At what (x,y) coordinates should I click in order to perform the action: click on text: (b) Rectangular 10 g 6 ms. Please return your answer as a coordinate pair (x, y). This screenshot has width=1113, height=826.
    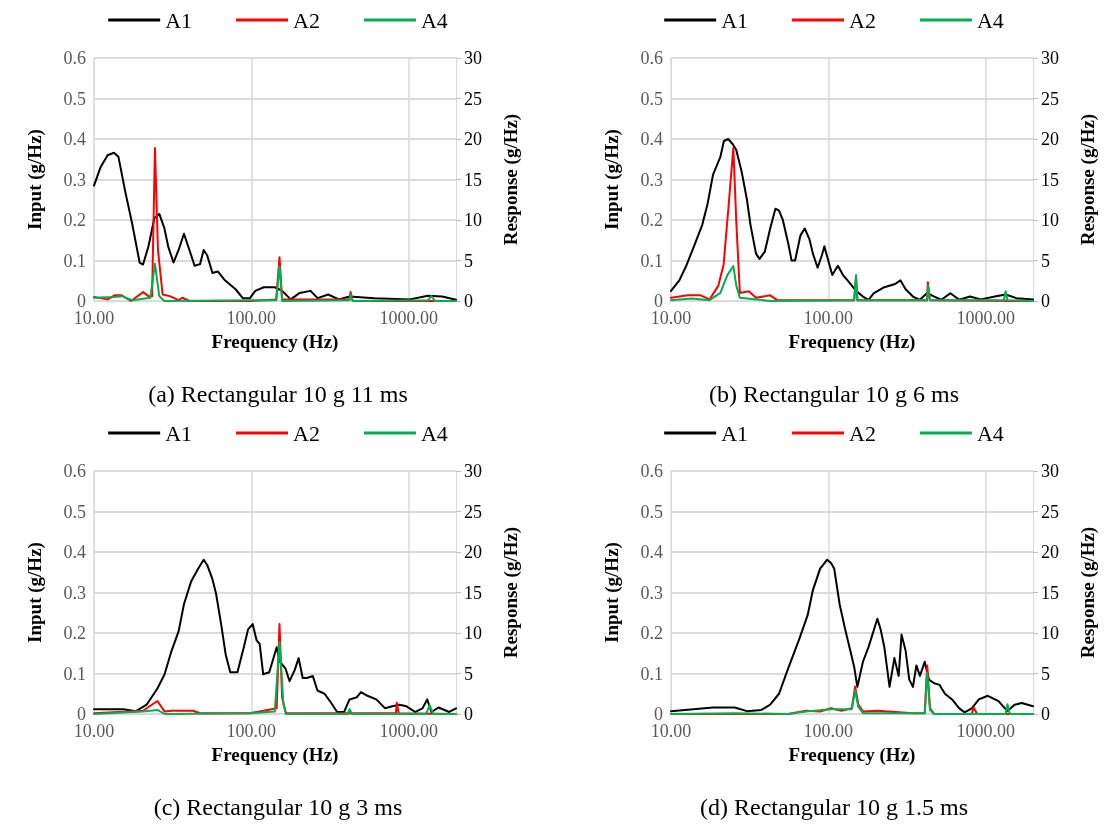
    Looking at the image, I should click on (834, 394).